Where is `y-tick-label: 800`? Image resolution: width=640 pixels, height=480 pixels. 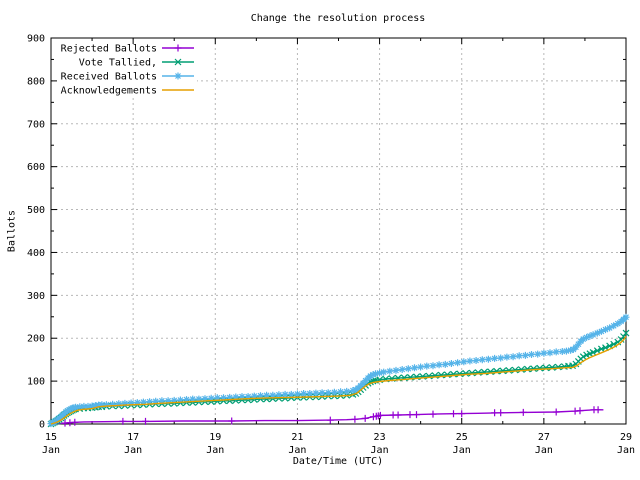
y-tick-label: 800 is located at coordinates (36, 81).